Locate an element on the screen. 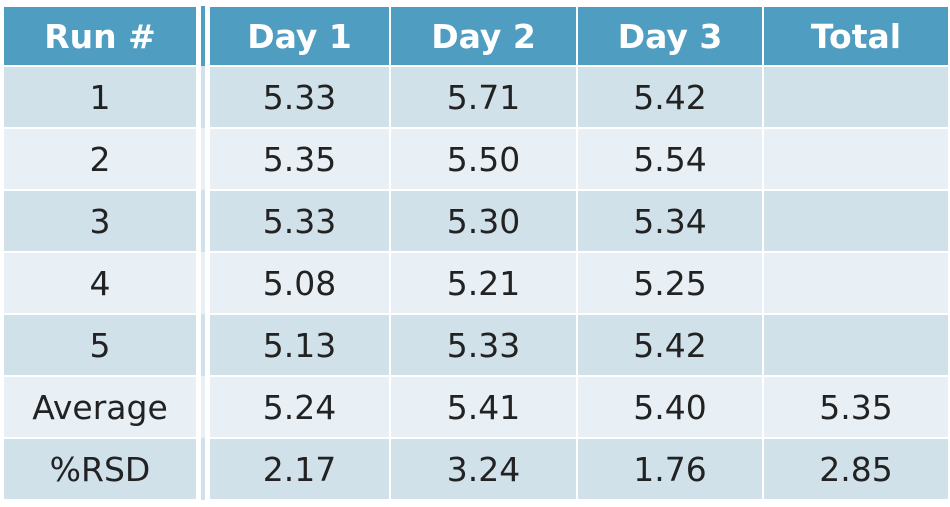 The width and height of the screenshot is (950, 507). table-cell: 1.76 is located at coordinates (670, 469).